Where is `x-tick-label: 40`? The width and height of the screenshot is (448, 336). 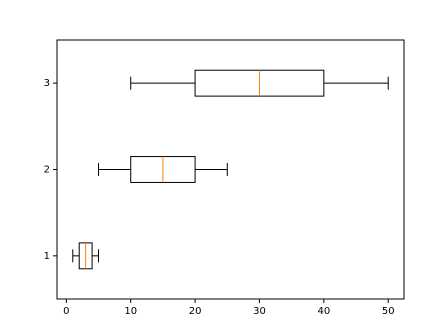
x-tick-label: 40 is located at coordinates (323, 311).